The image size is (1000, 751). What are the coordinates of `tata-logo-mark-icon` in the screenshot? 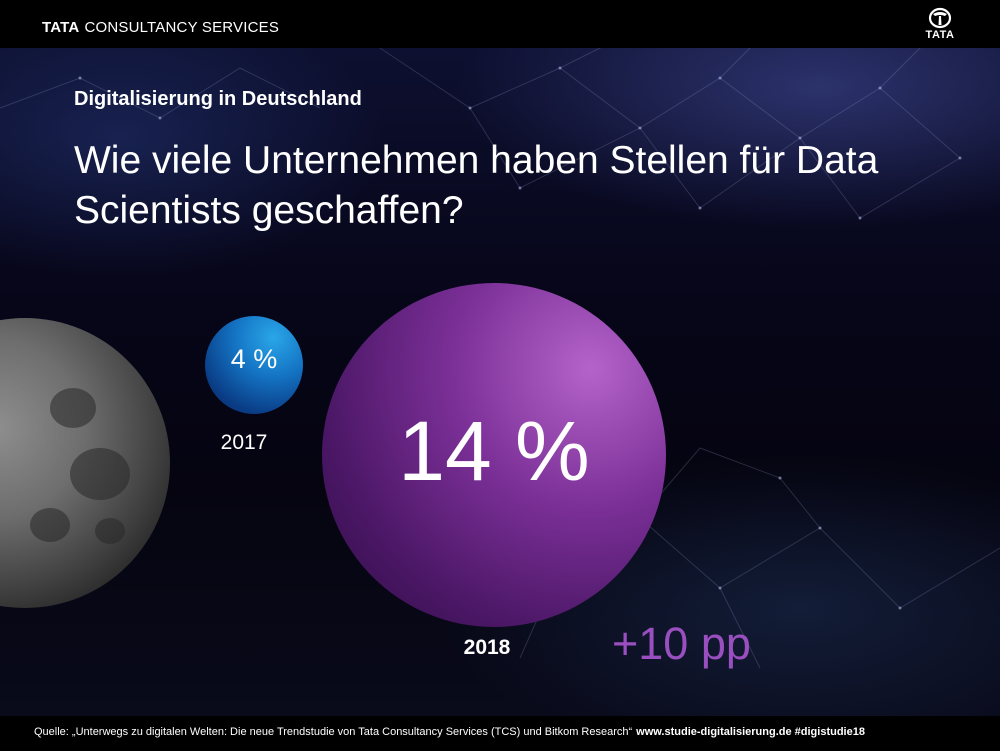 It's located at (940, 18).